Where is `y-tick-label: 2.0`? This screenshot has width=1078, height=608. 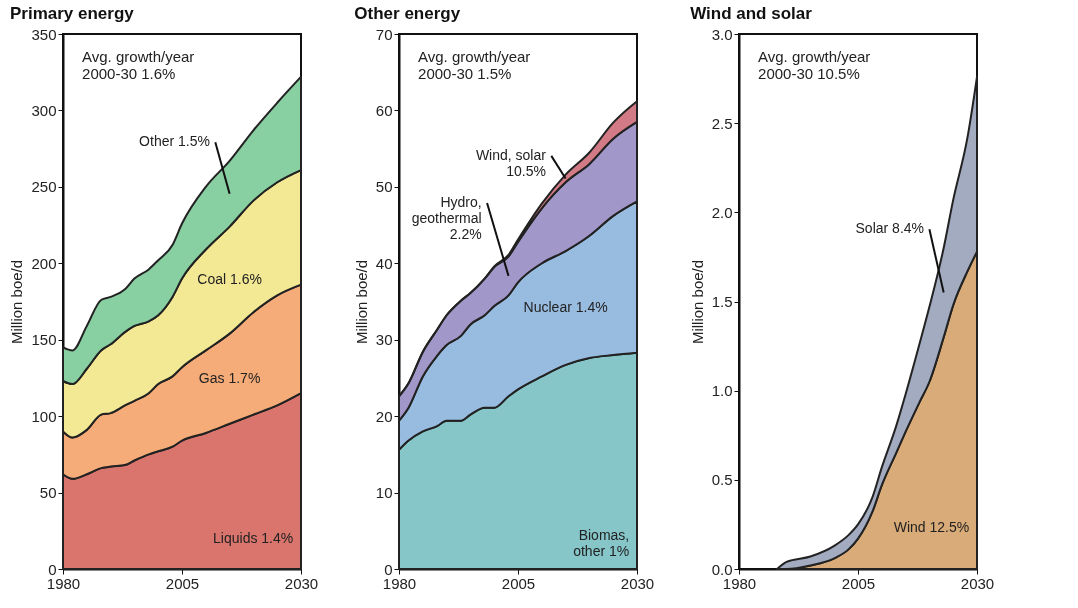
y-tick-label: 2.0 is located at coordinates (722, 212).